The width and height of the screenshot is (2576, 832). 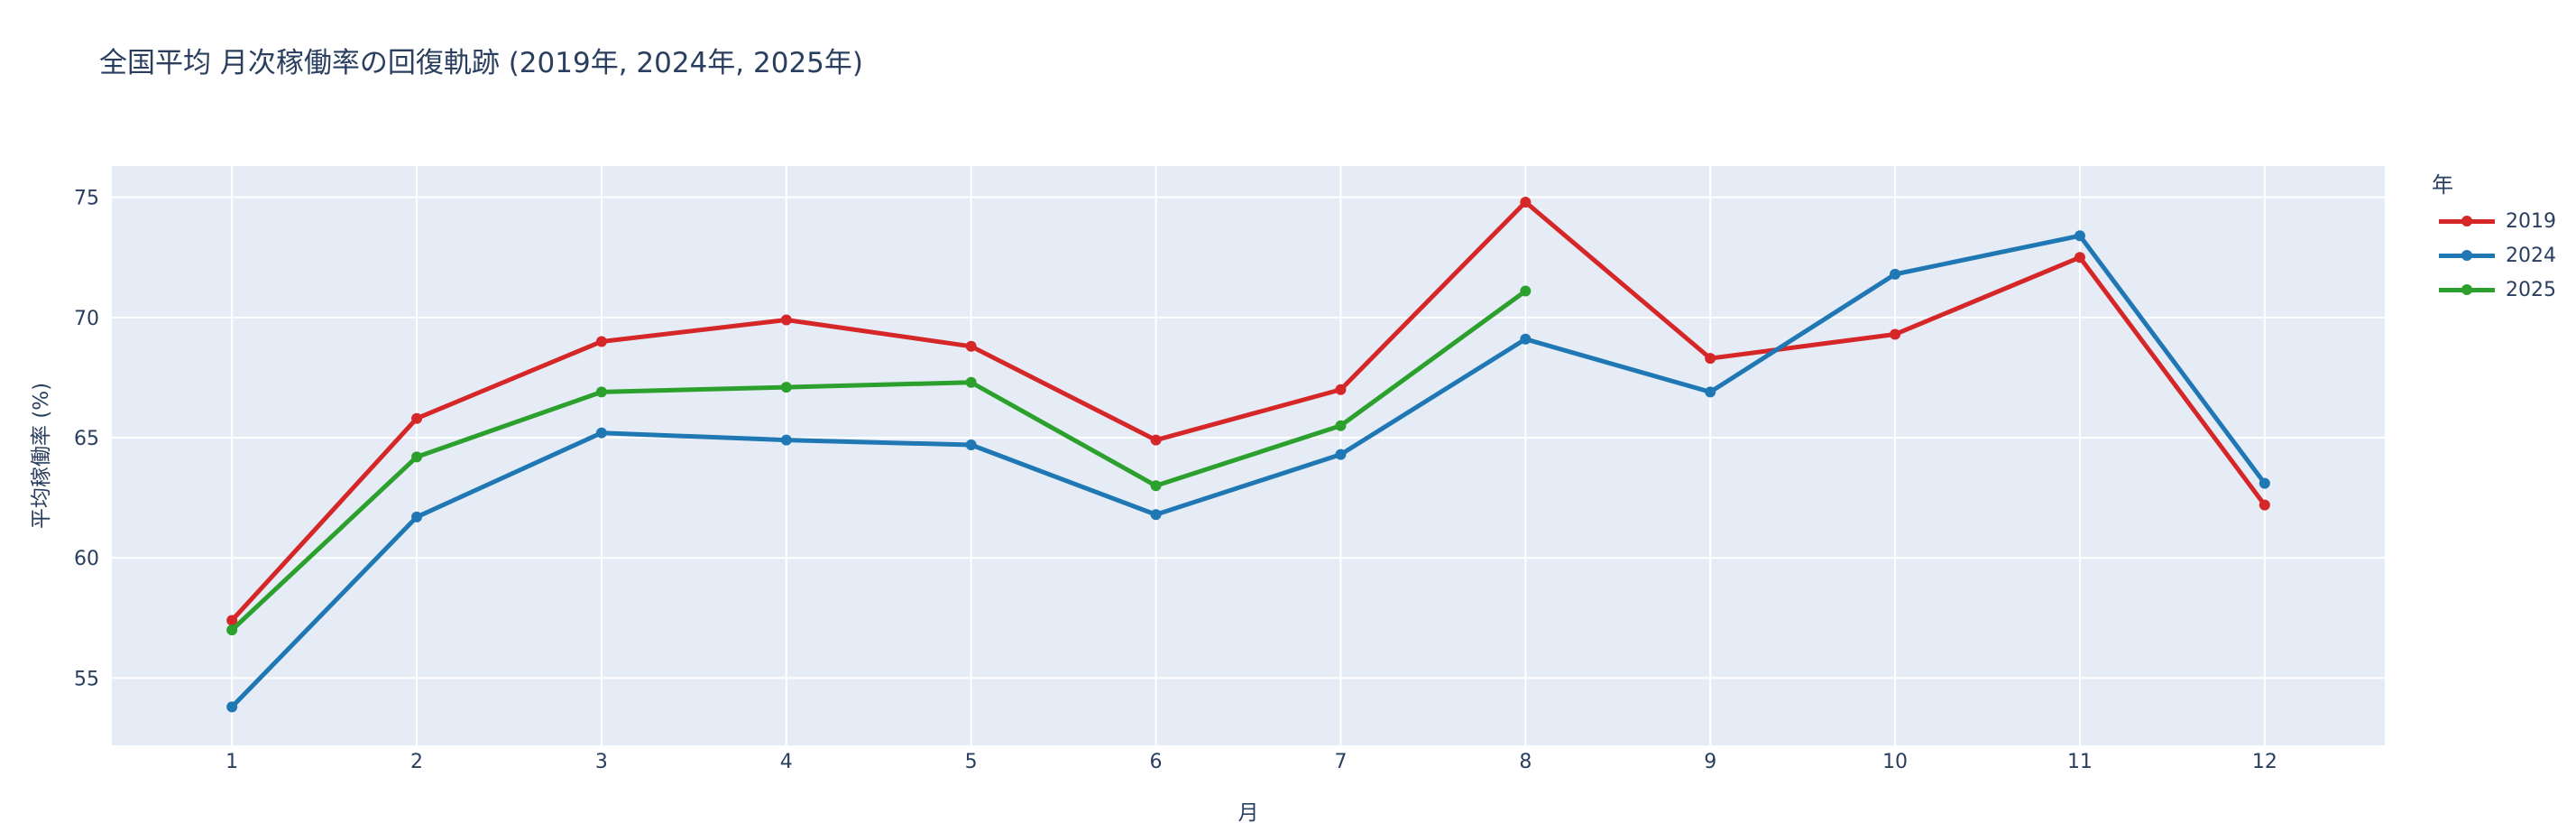 I want to click on legend-item-2025: 2025, so click(x=2494, y=290).